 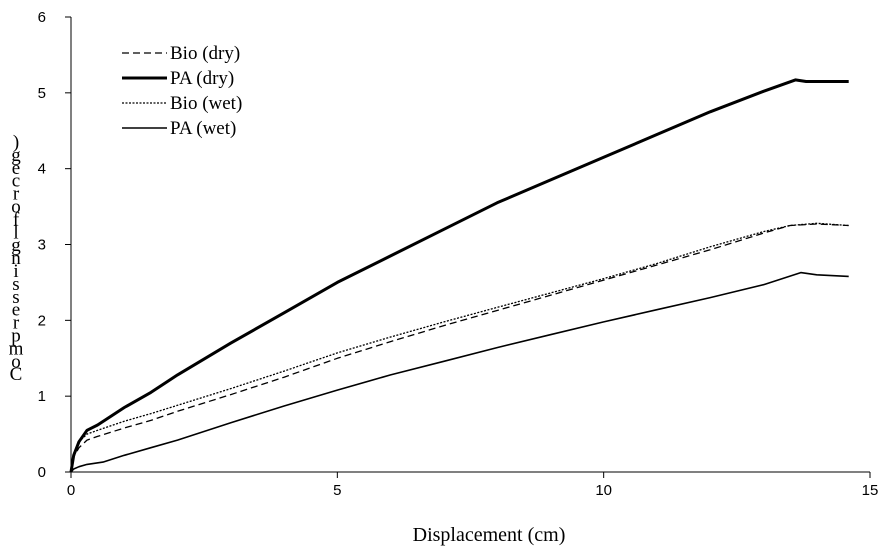 What do you see at coordinates (203, 128) in the screenshot?
I see `legend-label-3: PA (wet)` at bounding box center [203, 128].